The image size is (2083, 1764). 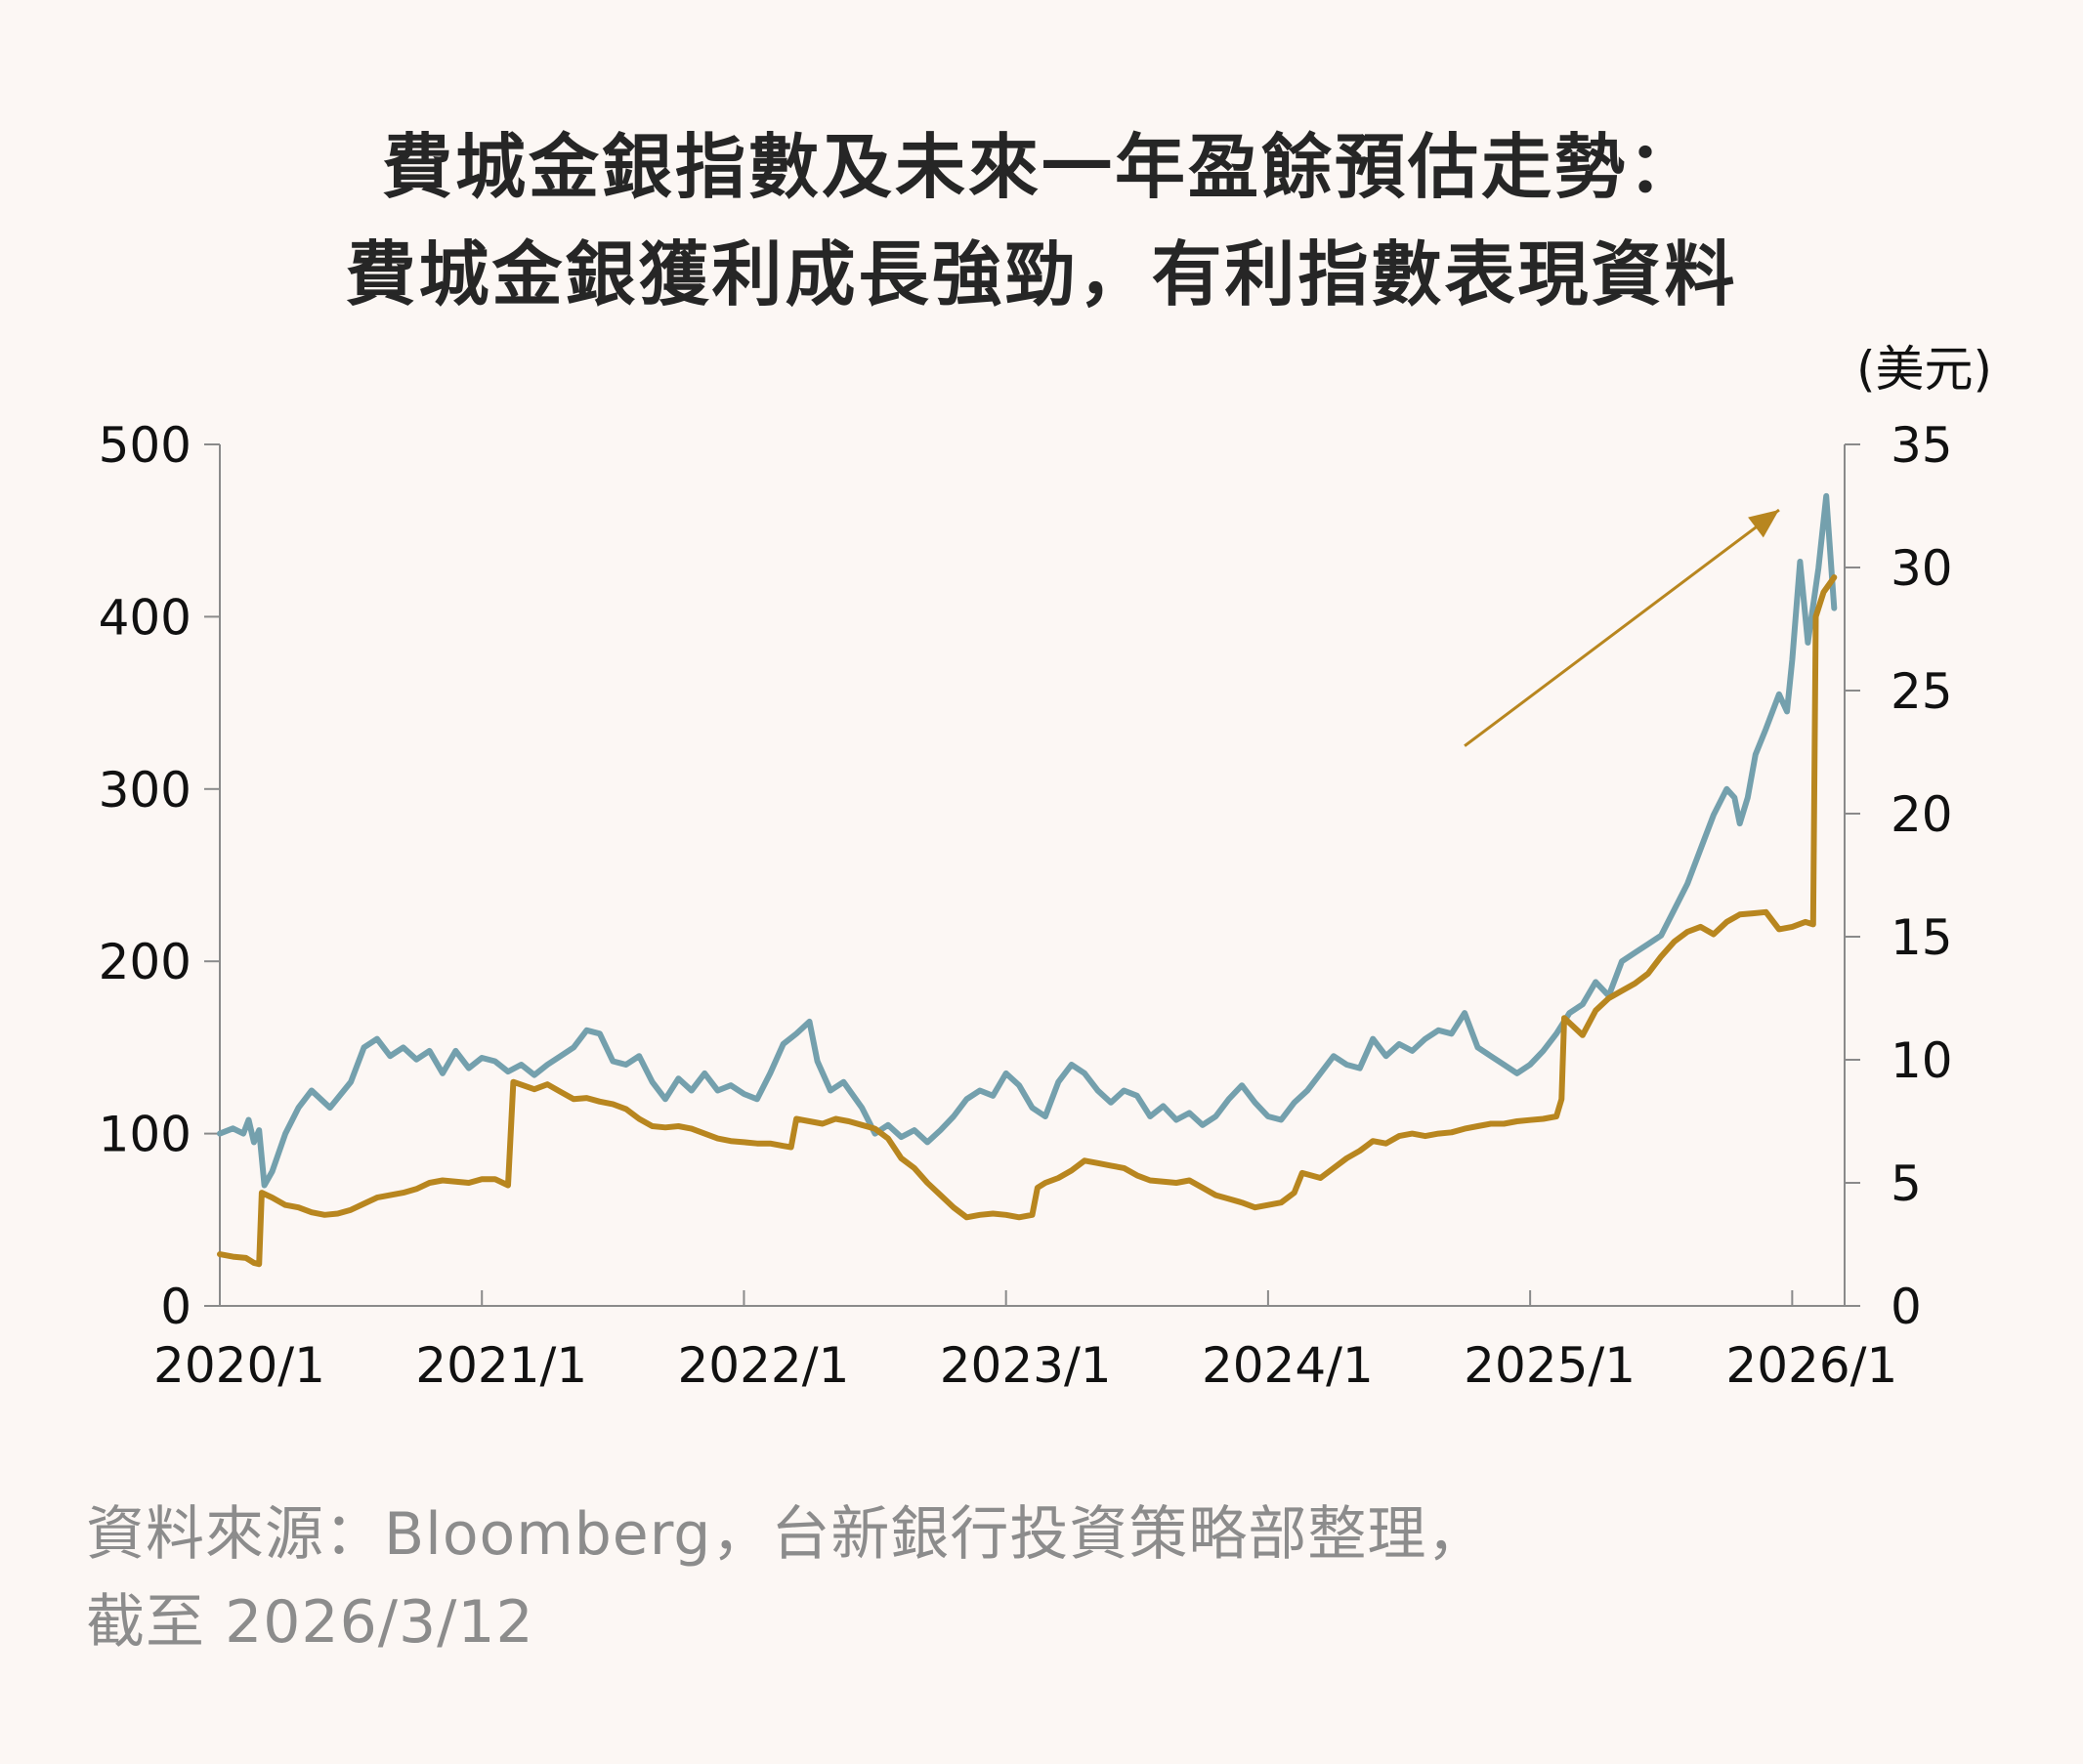 I want to click on source-note: 資料來源：Bloomberg，台新銀行投資策略部整理，, so click(x=786, y=1534).